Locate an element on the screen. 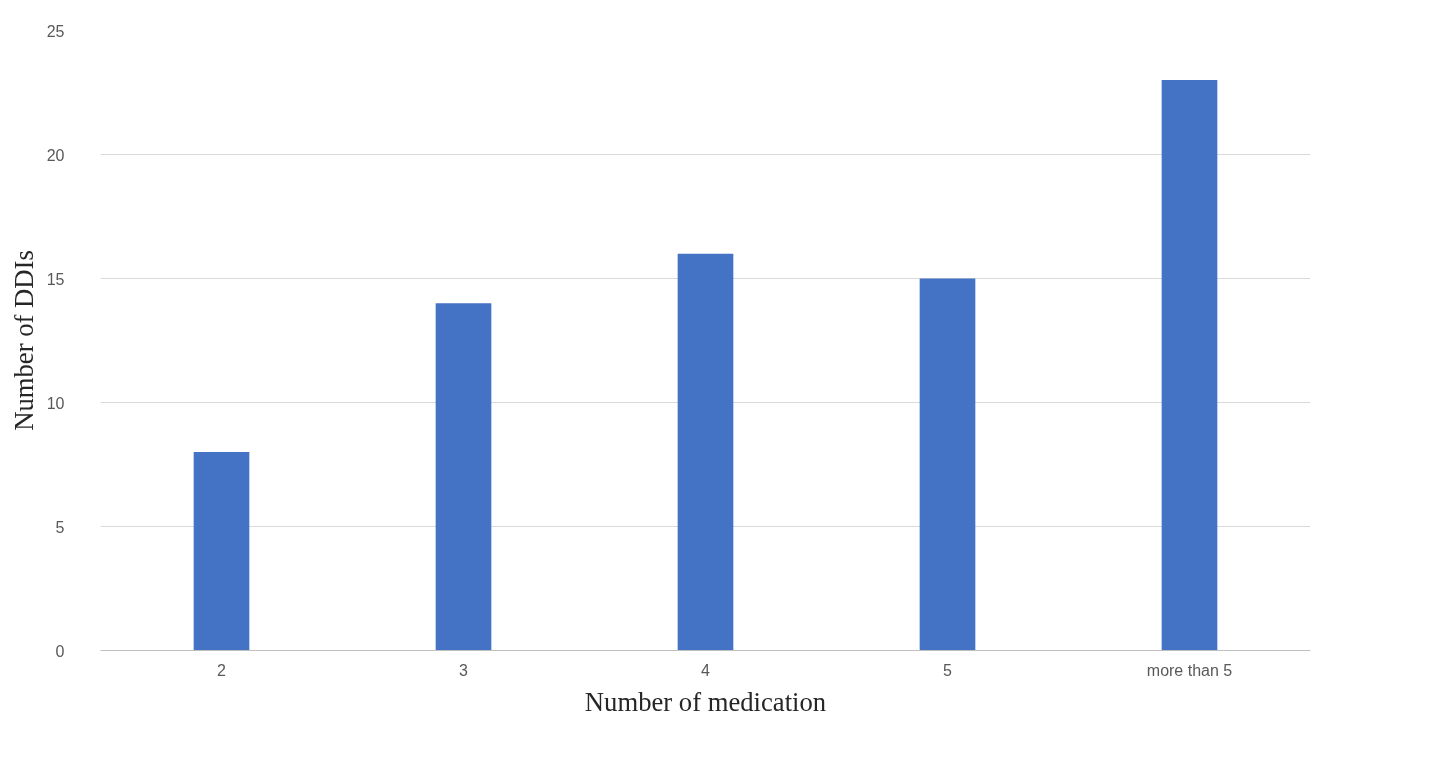 This screenshot has height=774, width=1431. y-tick-label: 25 is located at coordinates (55, 31).